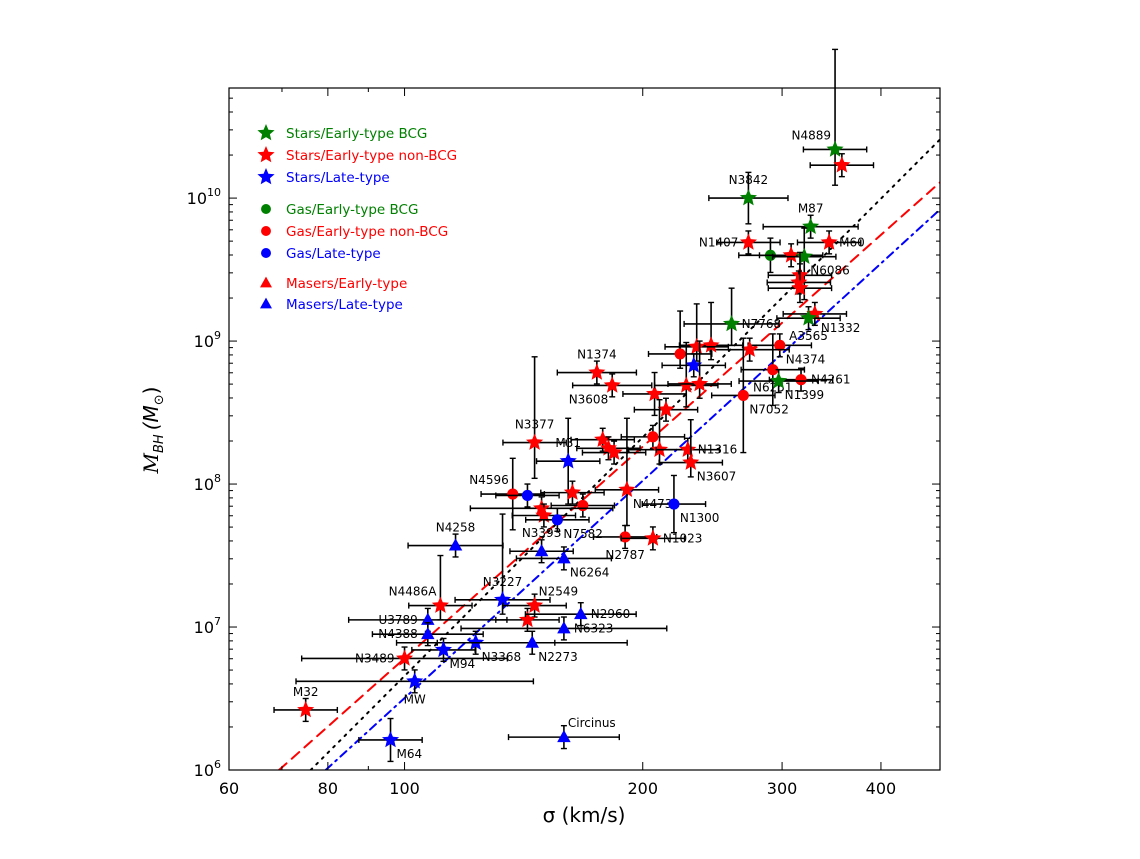  Describe the element at coordinates (808, 324) in the screenshot. I see `data-point-a3565: A3565` at that location.